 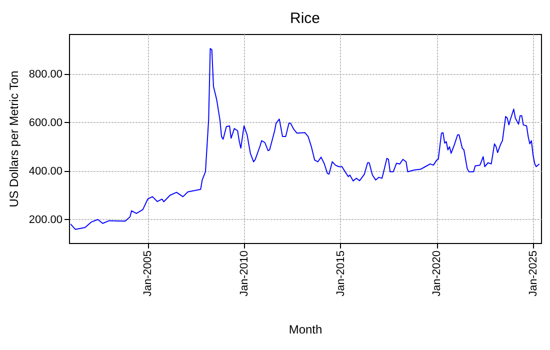 I want to click on y-tick-label: 400.00, so click(x=45, y=171).